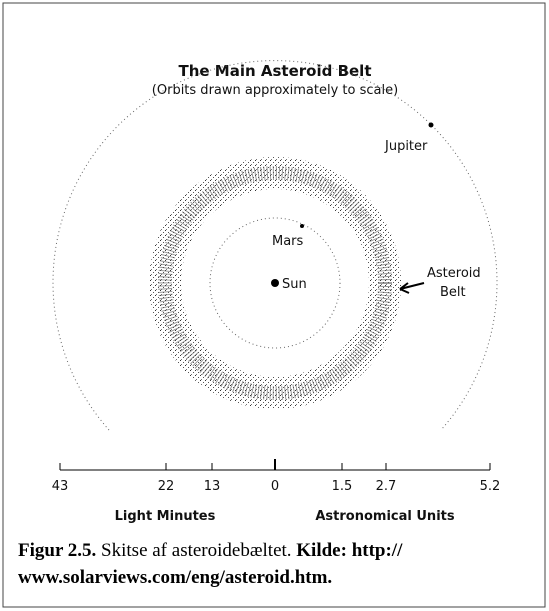 The width and height of the screenshot is (549, 611). I want to click on caption-source: Kilde: http://, so click(349, 550).